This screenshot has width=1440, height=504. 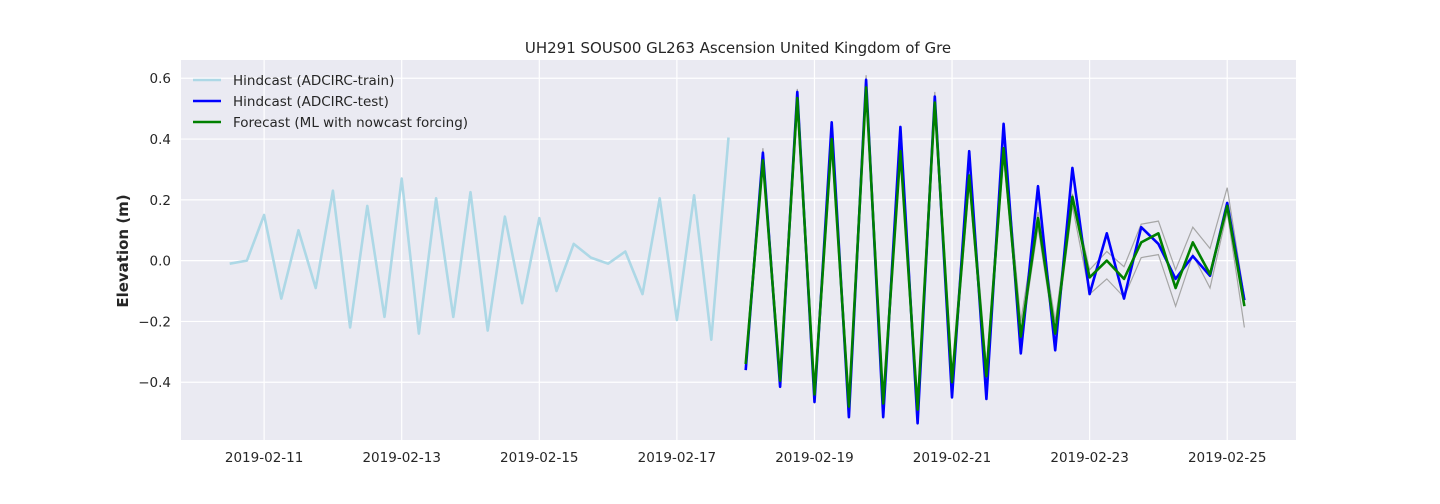 I want to click on x-tick-label: 2019-02-19, so click(x=814, y=458).